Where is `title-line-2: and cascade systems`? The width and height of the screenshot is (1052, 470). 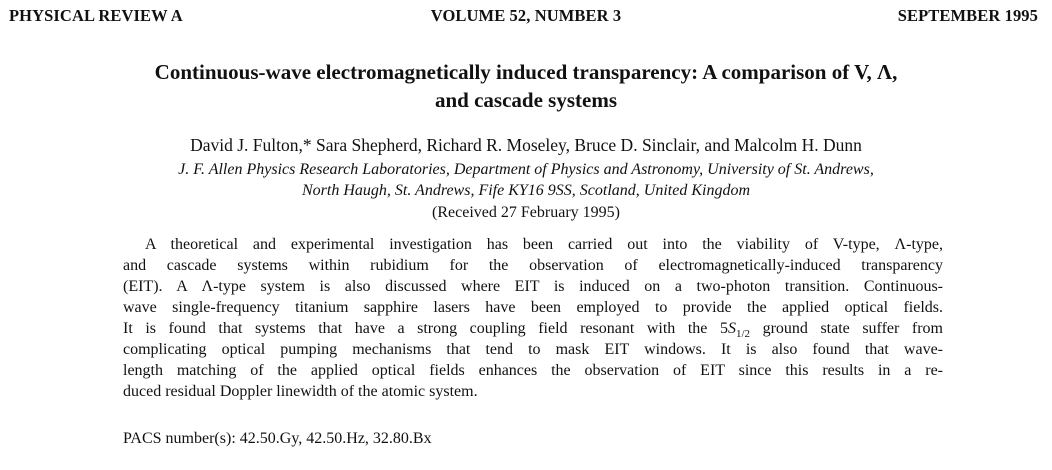
title-line-2: and cascade systems is located at coordinates (526, 100).